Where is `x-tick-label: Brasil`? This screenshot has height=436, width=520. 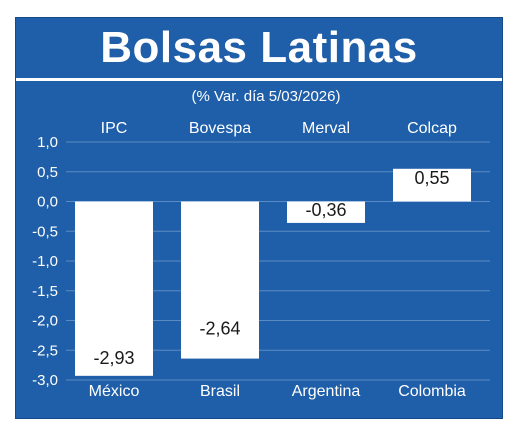 x-tick-label: Brasil is located at coordinates (220, 391).